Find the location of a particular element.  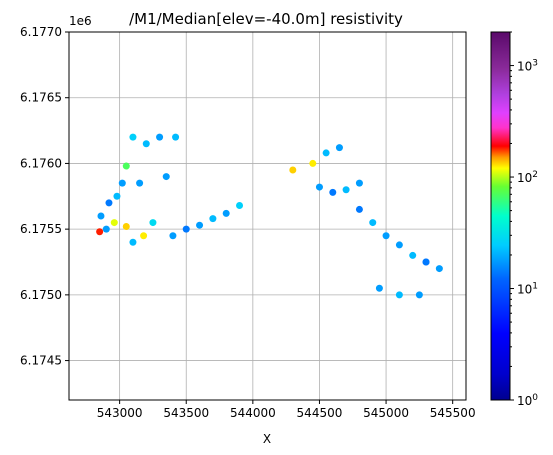

x-tick-label: 544500 is located at coordinates (320, 413).